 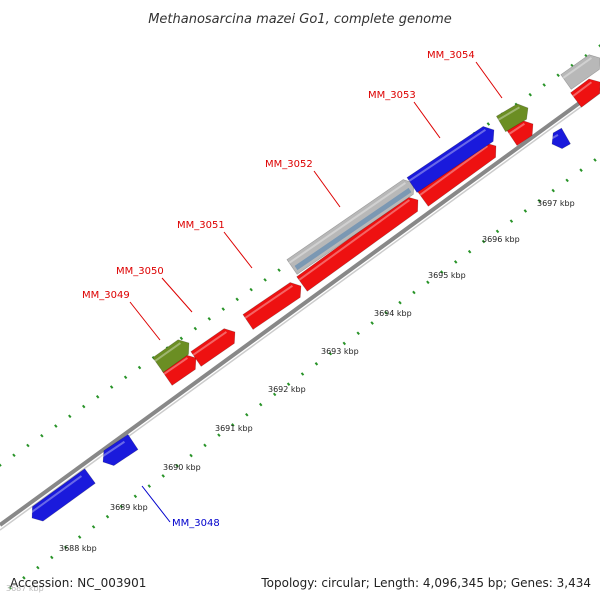 What do you see at coordinates (201, 225) in the screenshot?
I see `gene-label-mm-3051: MM_3051` at bounding box center [201, 225].